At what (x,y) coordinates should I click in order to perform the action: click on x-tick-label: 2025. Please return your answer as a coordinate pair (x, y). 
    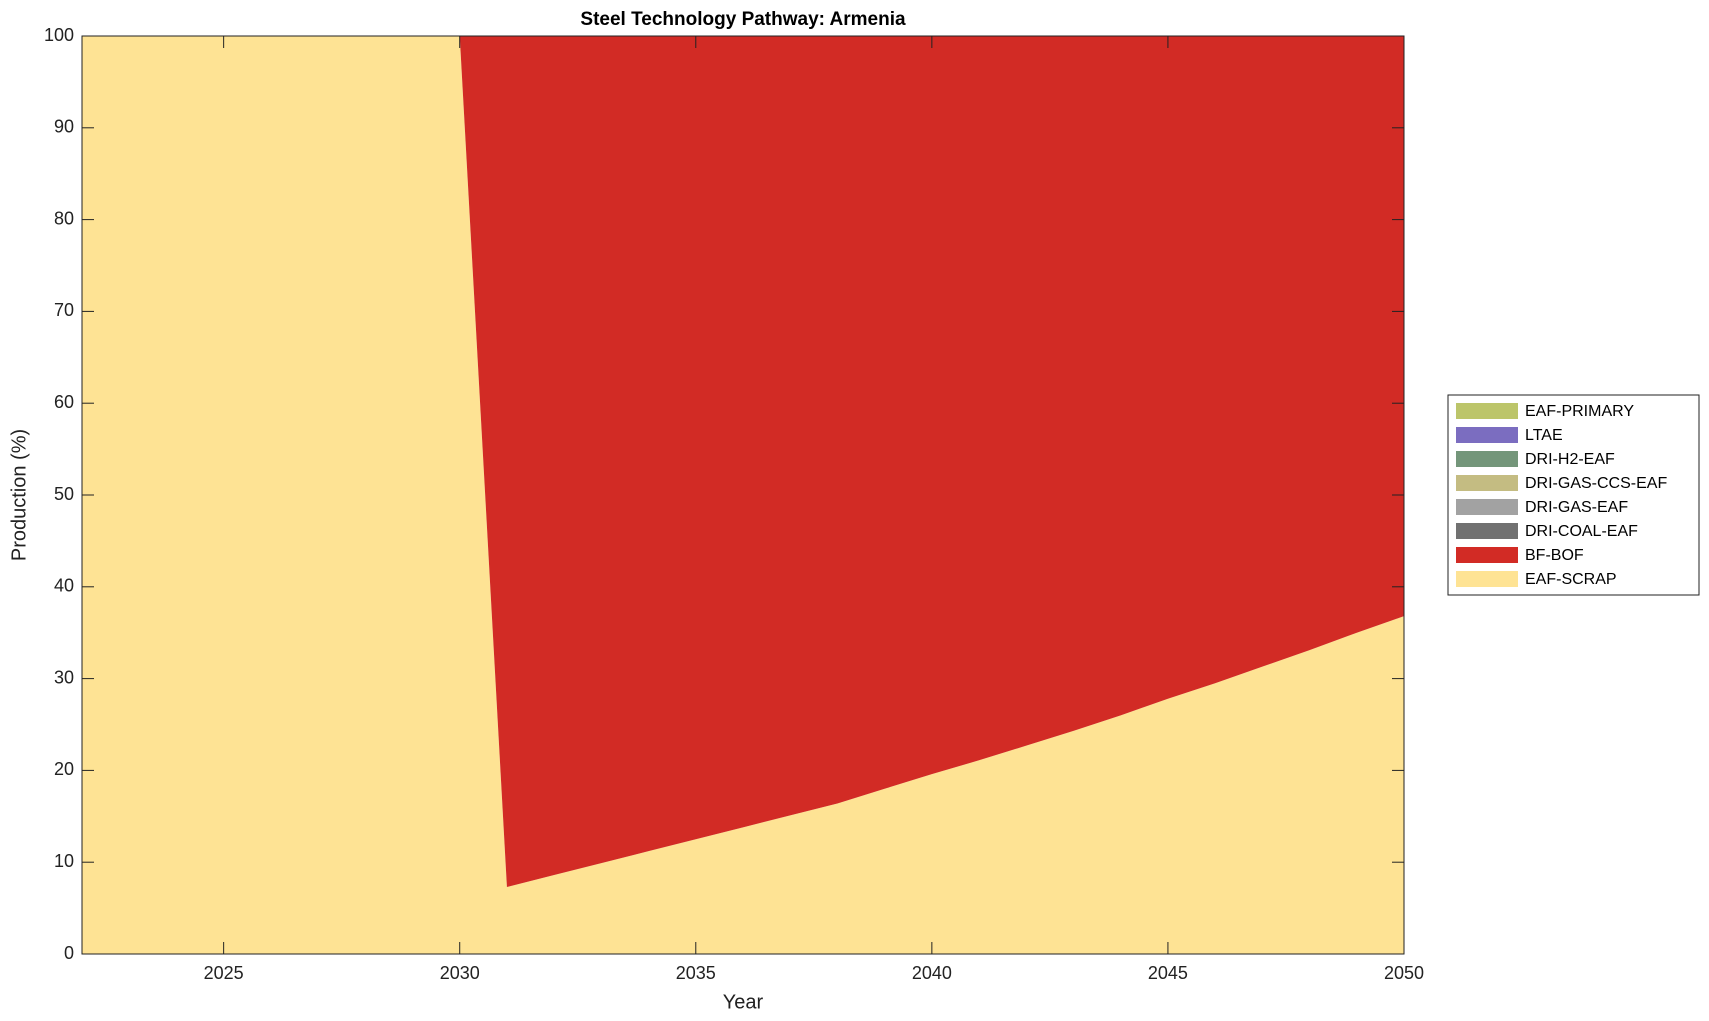
    Looking at the image, I should click on (224, 973).